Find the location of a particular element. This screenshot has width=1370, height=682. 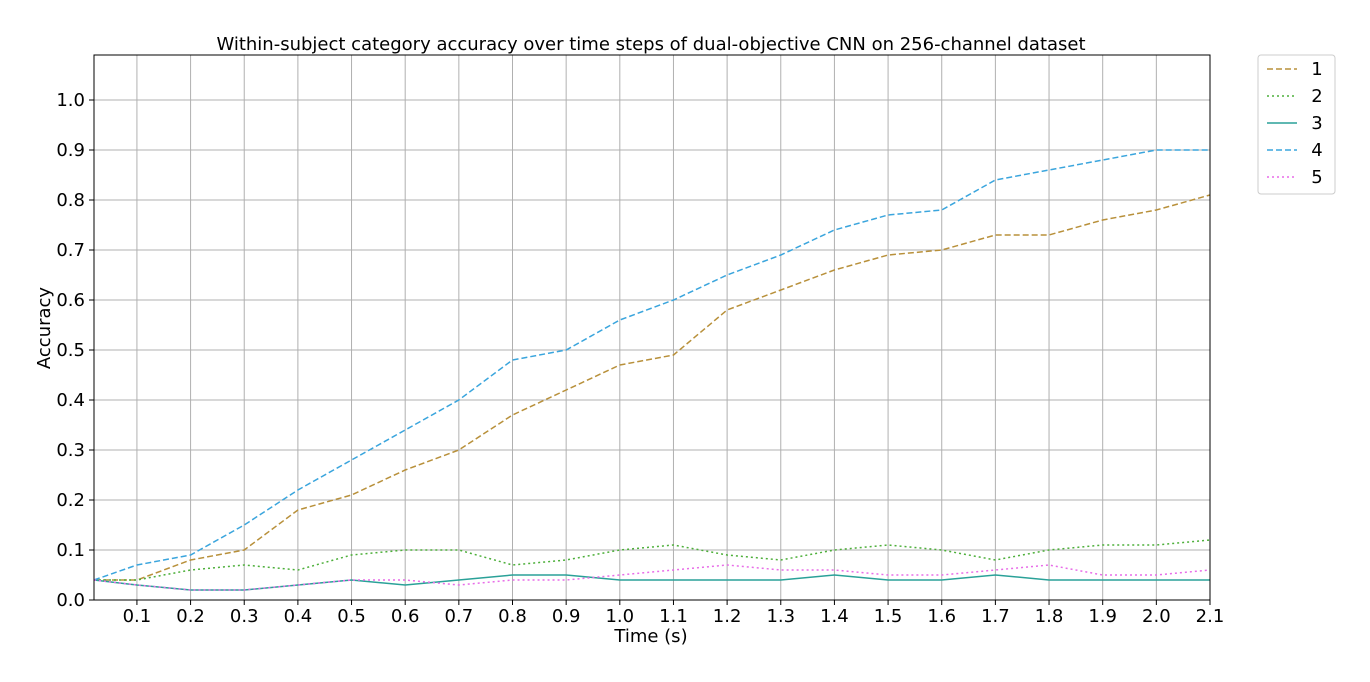

x-tick-label: 1.4 is located at coordinates (834, 616).